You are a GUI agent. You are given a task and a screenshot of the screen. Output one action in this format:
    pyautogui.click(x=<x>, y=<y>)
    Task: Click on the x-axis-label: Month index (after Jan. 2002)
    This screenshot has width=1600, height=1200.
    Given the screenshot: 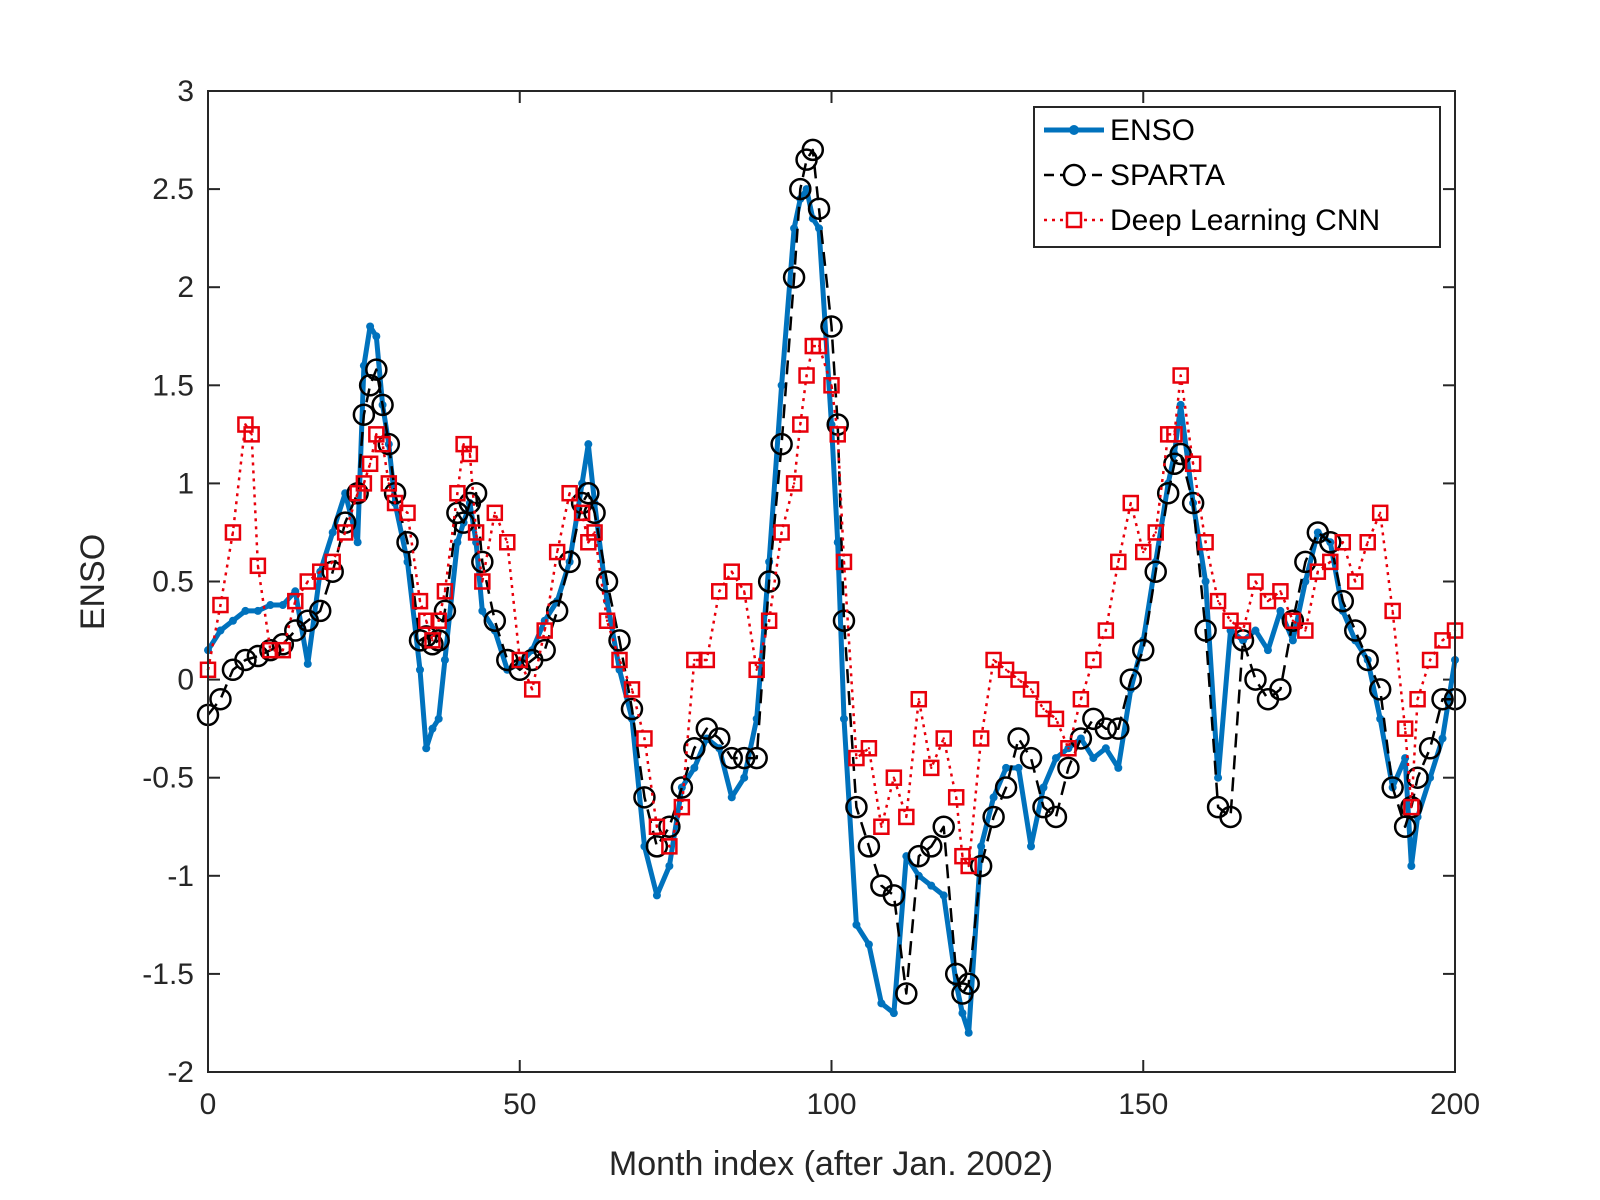 What is the action you would take?
    pyautogui.click(x=831, y=1164)
    